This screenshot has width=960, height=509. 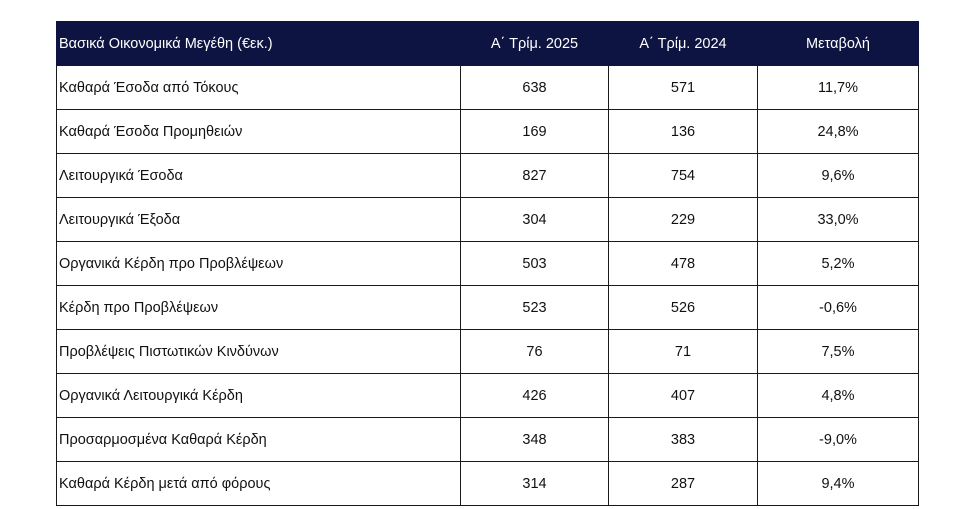 What do you see at coordinates (534, 307) in the screenshot?
I see `q1-2025-cell: 523` at bounding box center [534, 307].